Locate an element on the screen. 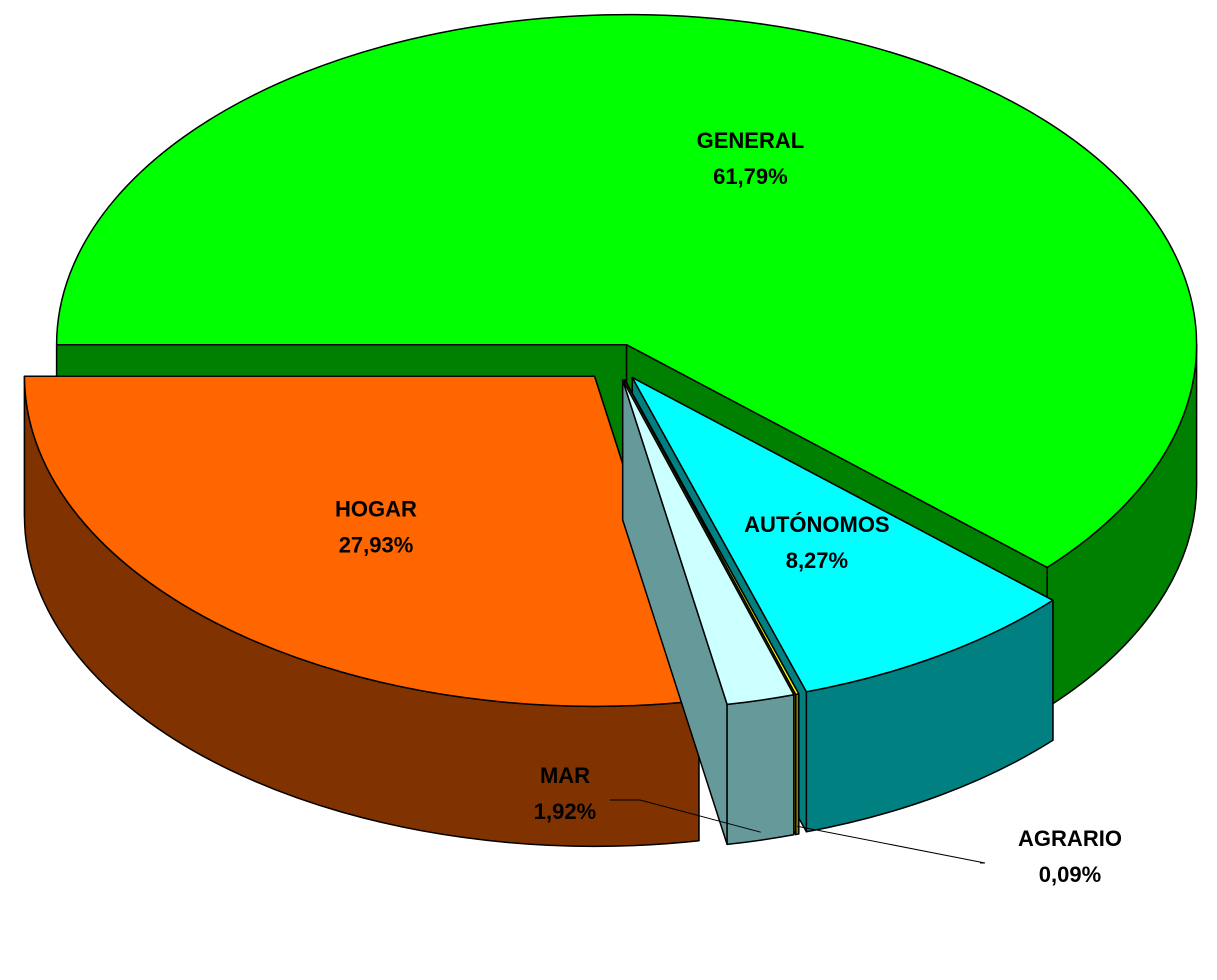  slice-label: HOGAR is located at coordinates (376, 508).